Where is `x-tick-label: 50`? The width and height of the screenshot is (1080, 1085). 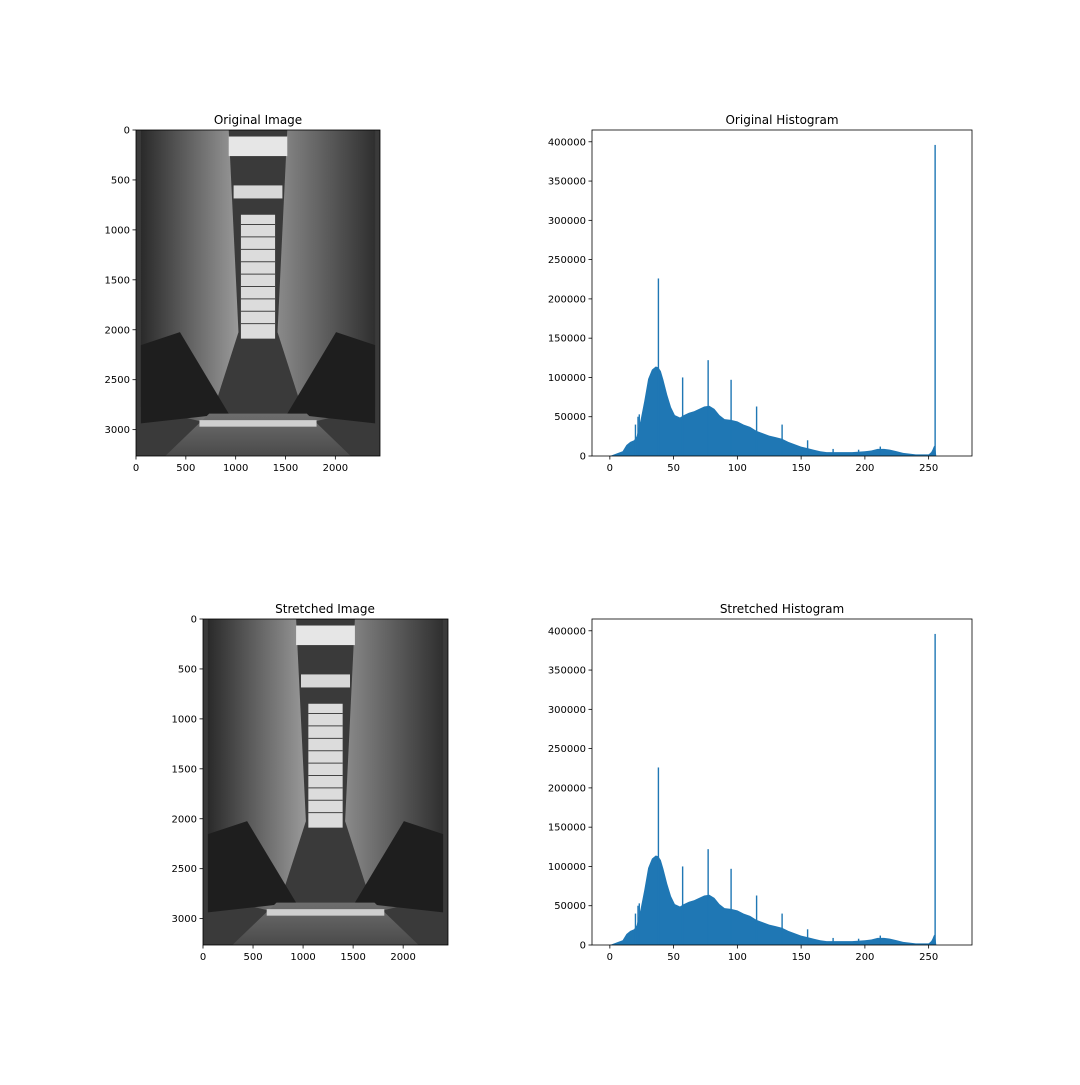
x-tick-label: 50 is located at coordinates (673, 468).